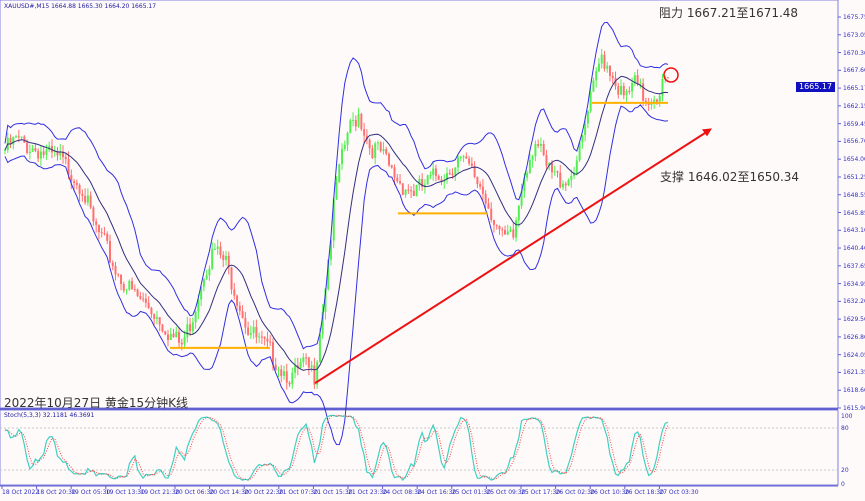 This screenshot has width=865, height=501. Describe the element at coordinates (847, 416) in the screenshot. I see `stoch-tick-label: 100` at that location.